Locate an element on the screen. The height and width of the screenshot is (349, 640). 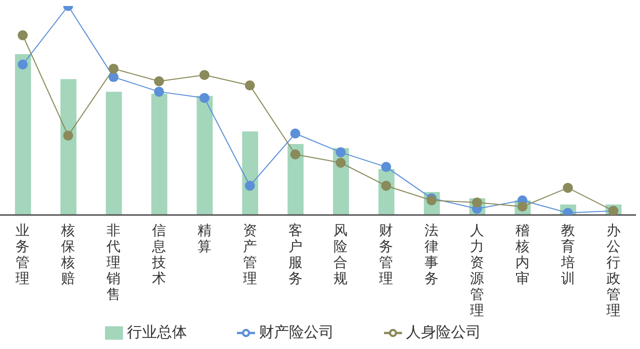
x-tick-label: 人力资源管理 is located at coordinates (477, 271).